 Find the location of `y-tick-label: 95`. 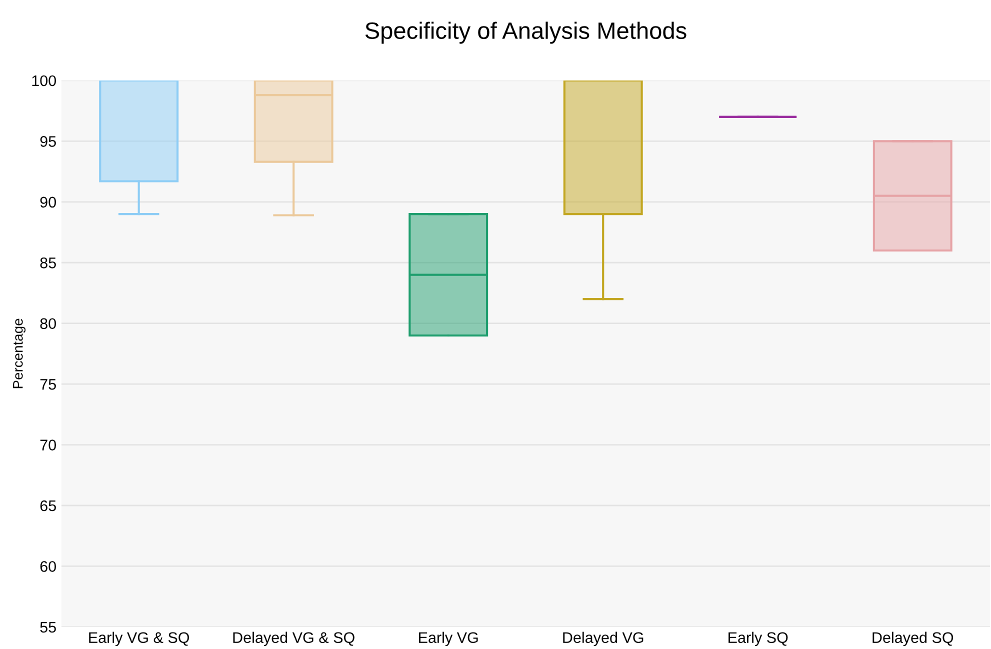

y-tick-label: 95 is located at coordinates (48, 141).